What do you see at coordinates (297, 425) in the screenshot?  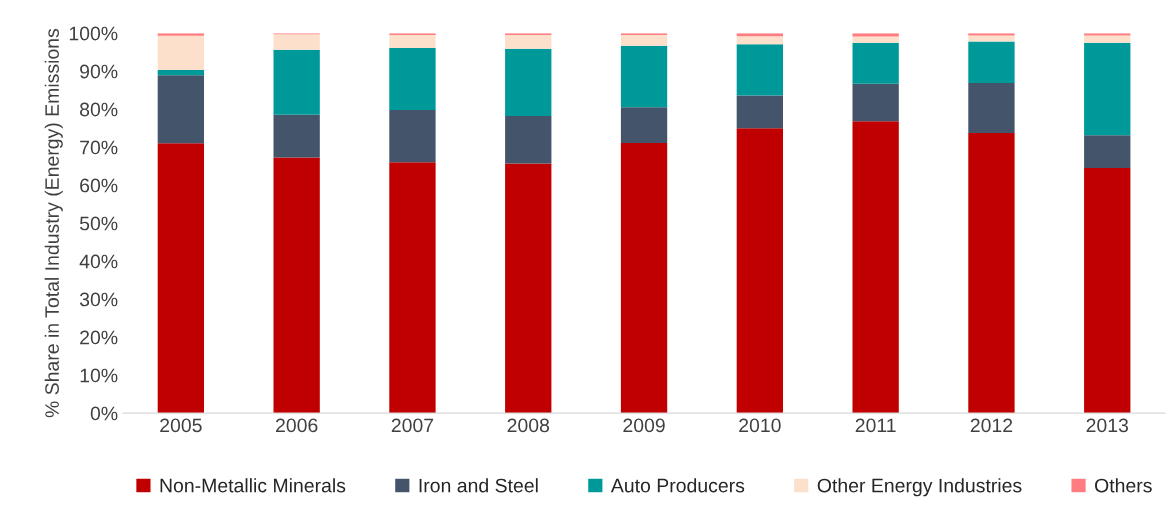 I see `x-tick-label: 2006` at bounding box center [297, 425].